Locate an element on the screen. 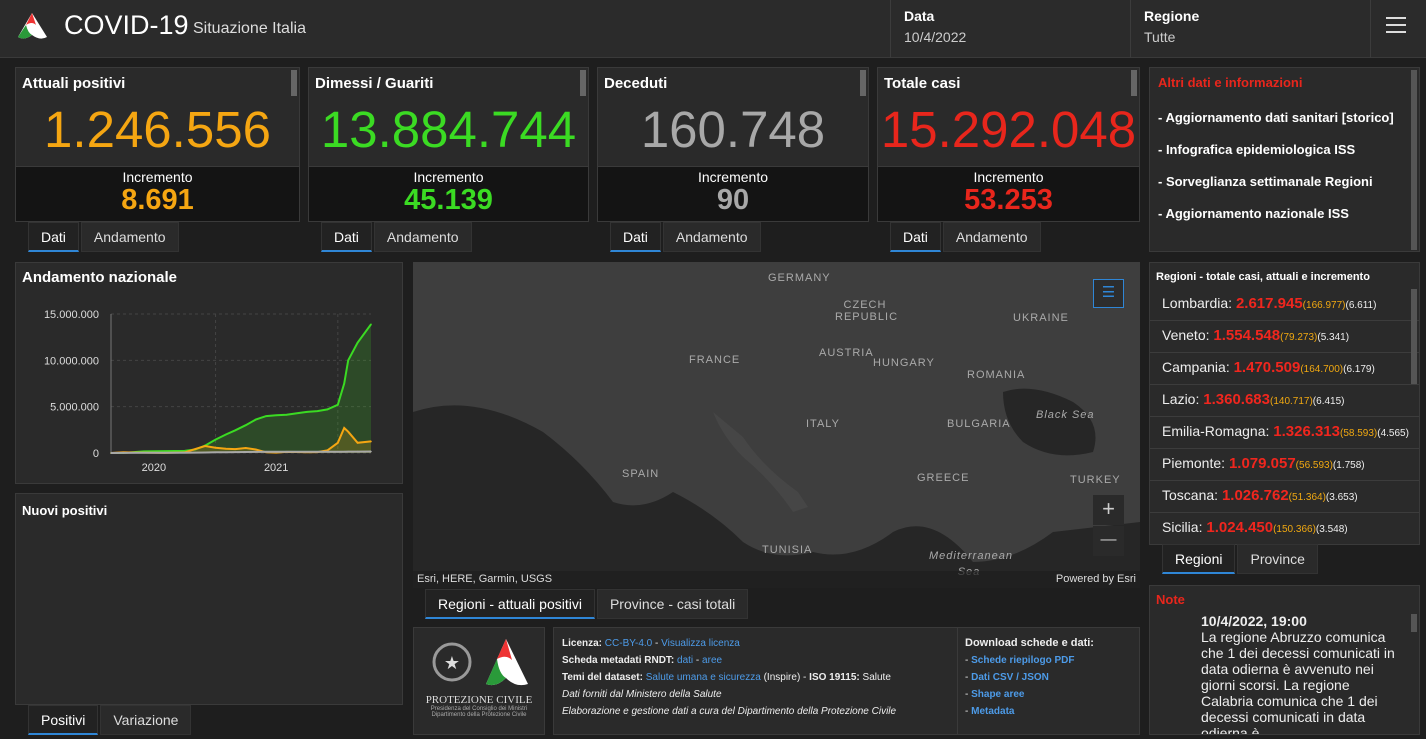  tab-province: Province is located at coordinates (1277, 559).